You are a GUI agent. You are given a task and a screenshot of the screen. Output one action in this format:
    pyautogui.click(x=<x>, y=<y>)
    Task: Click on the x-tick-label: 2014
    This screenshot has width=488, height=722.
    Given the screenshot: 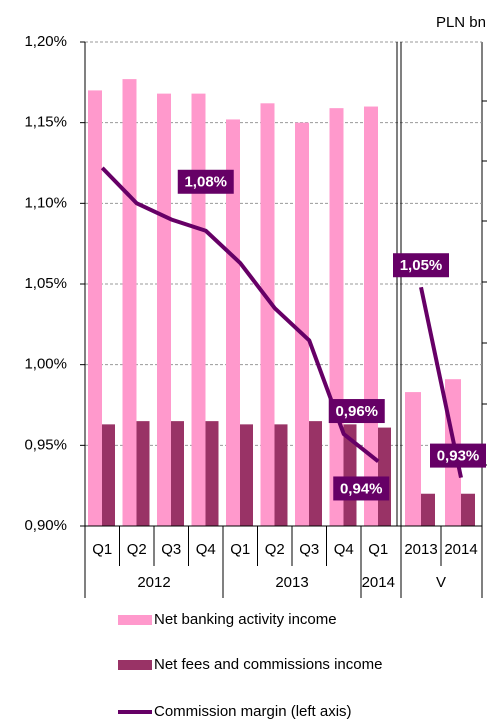 What is the action you would take?
    pyautogui.click(x=460, y=549)
    